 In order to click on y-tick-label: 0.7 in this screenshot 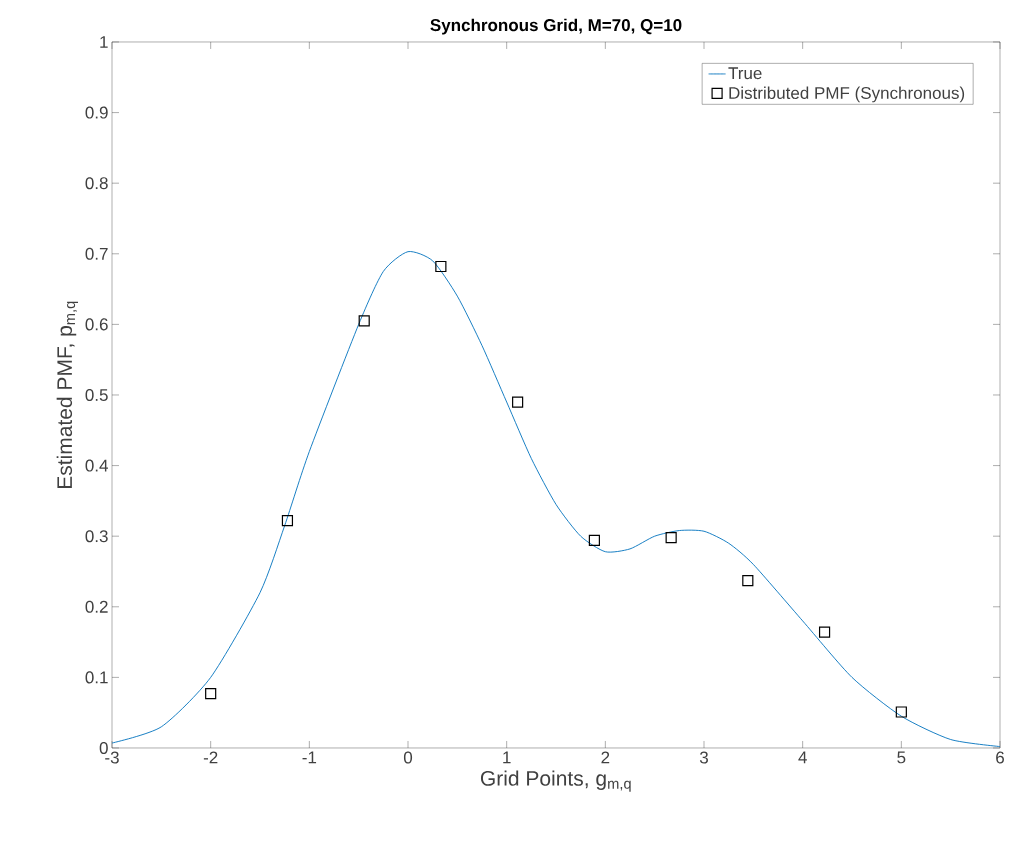, I will do `click(96, 253)`.